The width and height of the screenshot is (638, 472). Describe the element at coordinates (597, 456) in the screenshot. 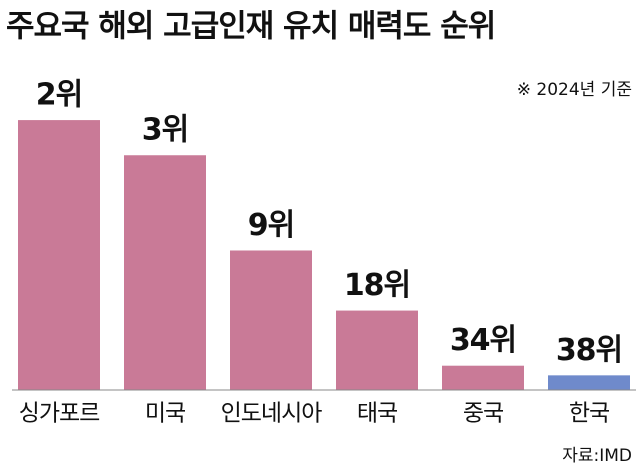

I see `source: 자료:IMD` at that location.